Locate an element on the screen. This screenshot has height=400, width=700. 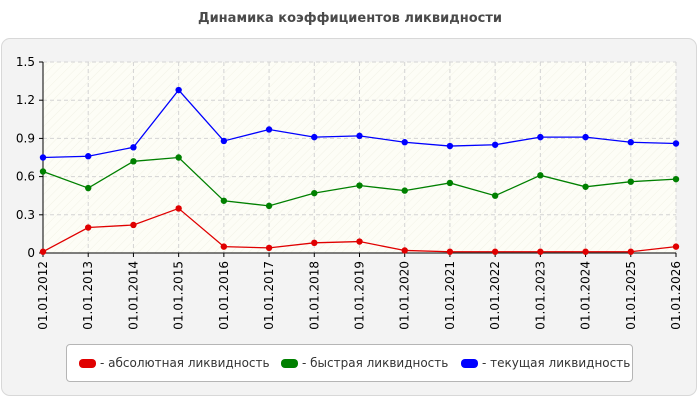
x-tick-label: 01.01.2026 is located at coordinates (676, 295).